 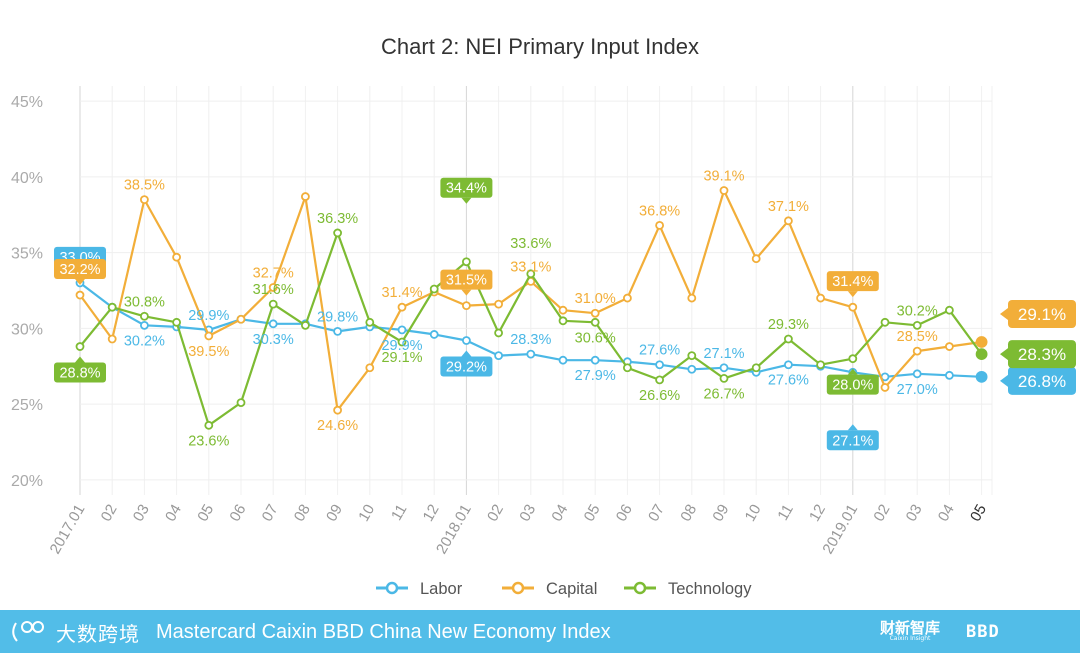 What do you see at coordinates (659, 396) in the screenshot?
I see `data-label-technology: 26.6%` at bounding box center [659, 396].